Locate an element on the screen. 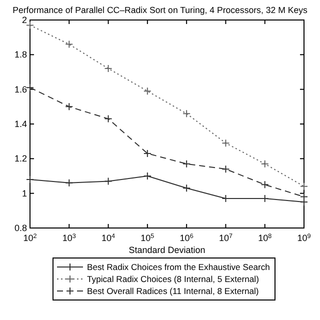 The image size is (320, 320). legend-label: Best Overall Radices (11 Internal, 8 External) is located at coordinates (173, 291).